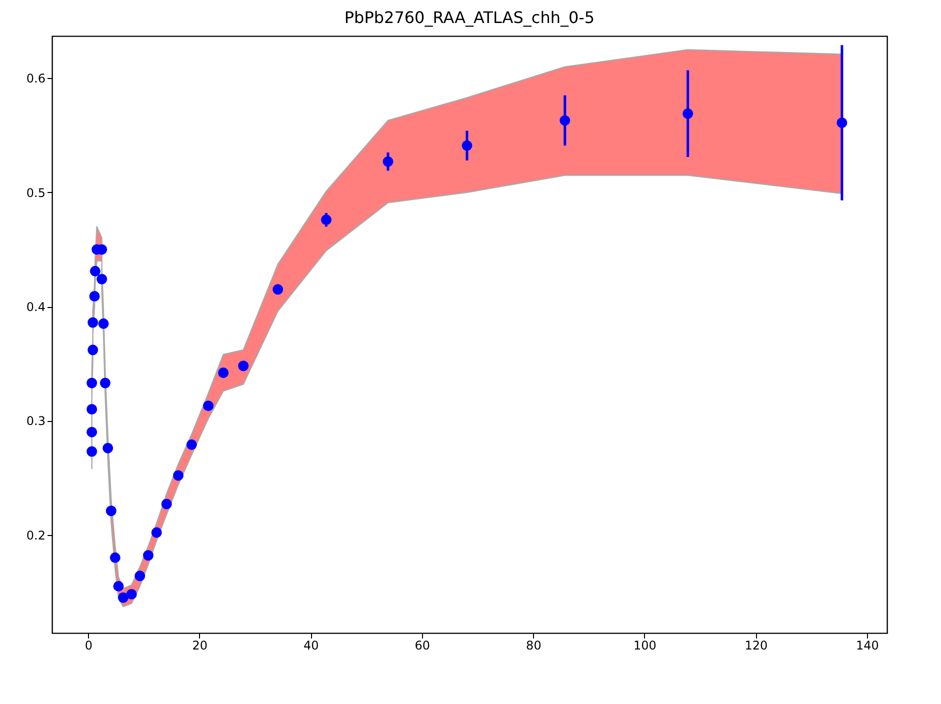 This screenshot has width=941, height=704. Describe the element at coordinates (36, 193) in the screenshot. I see `y-tick-label: 0.5` at that location.